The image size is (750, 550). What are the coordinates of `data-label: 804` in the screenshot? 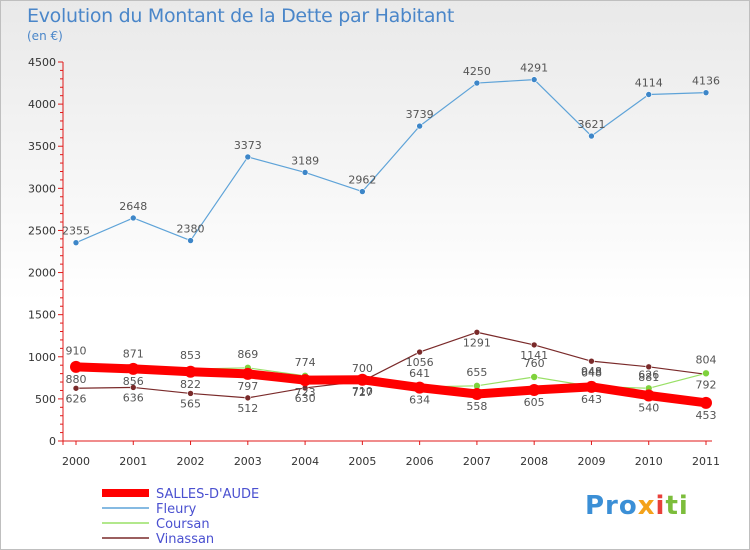 It's located at (706, 359).